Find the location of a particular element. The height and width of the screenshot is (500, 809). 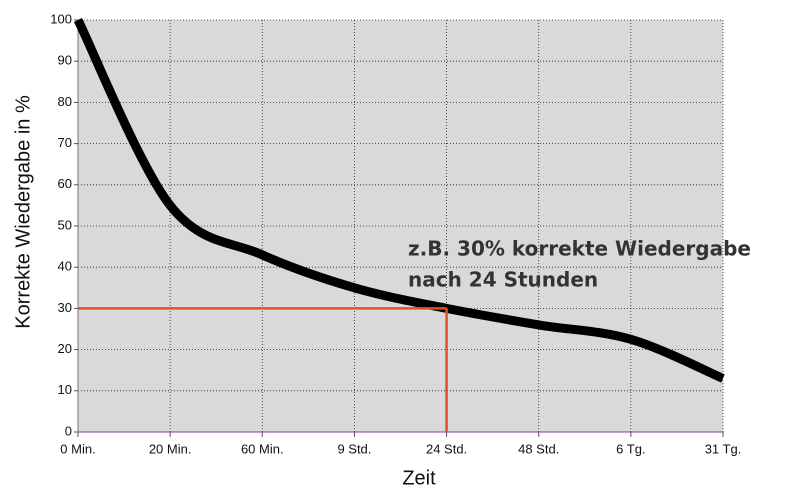

annotation: z.B. 30% korrekte Wiedergabe is located at coordinates (579, 249).